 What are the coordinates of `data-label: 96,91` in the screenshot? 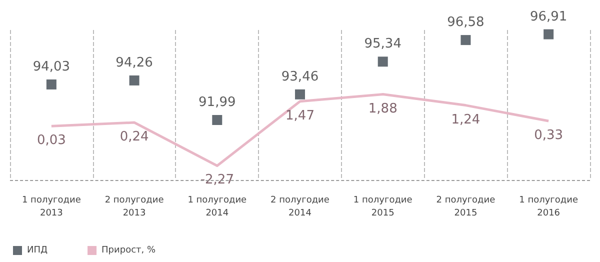 It's located at (549, 16).